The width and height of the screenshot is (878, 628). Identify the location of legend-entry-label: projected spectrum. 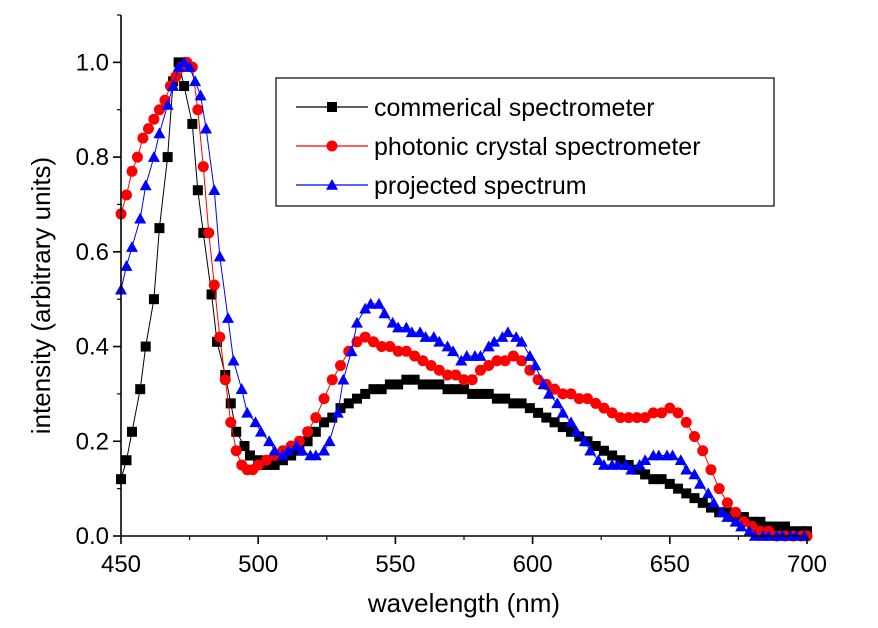
(480, 186).